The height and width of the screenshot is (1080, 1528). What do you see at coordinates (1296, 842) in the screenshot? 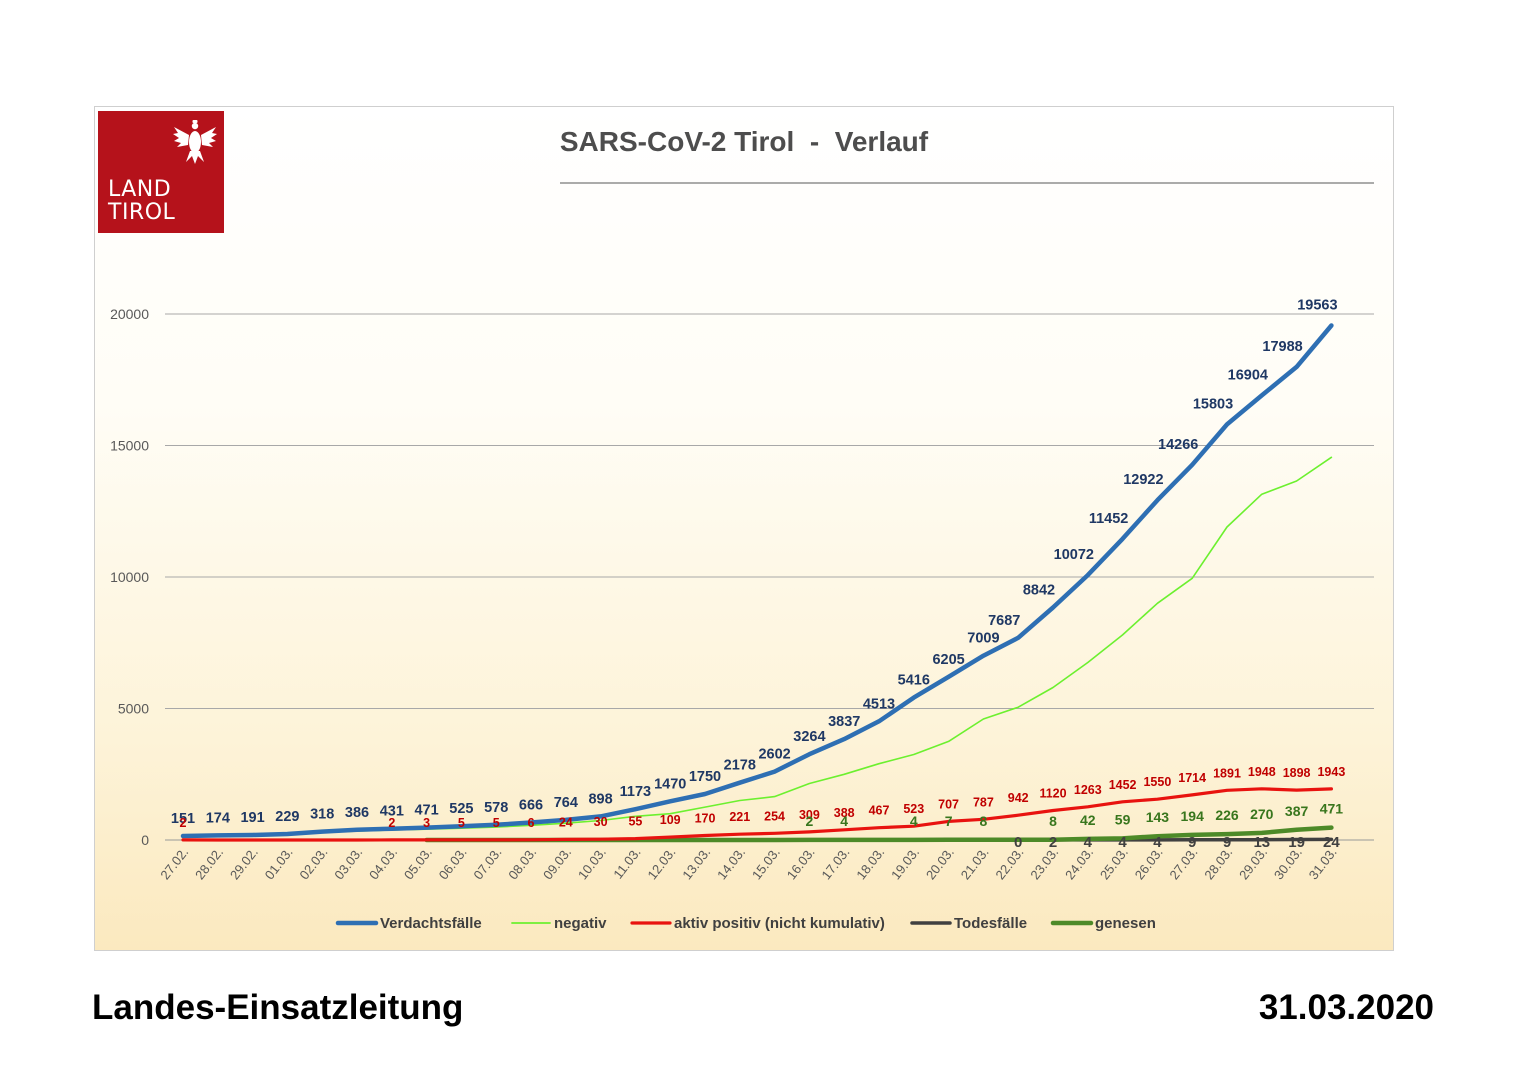
I see `data-label: 19` at bounding box center [1296, 842].